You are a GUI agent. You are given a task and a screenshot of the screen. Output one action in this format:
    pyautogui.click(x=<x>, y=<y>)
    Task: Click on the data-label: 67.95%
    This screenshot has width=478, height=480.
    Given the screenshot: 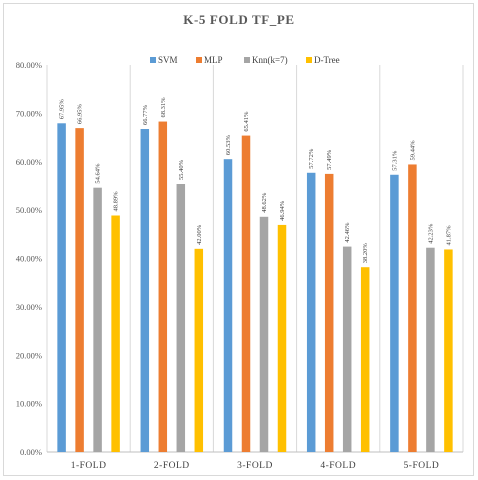 What is the action you would take?
    pyautogui.click(x=62, y=109)
    